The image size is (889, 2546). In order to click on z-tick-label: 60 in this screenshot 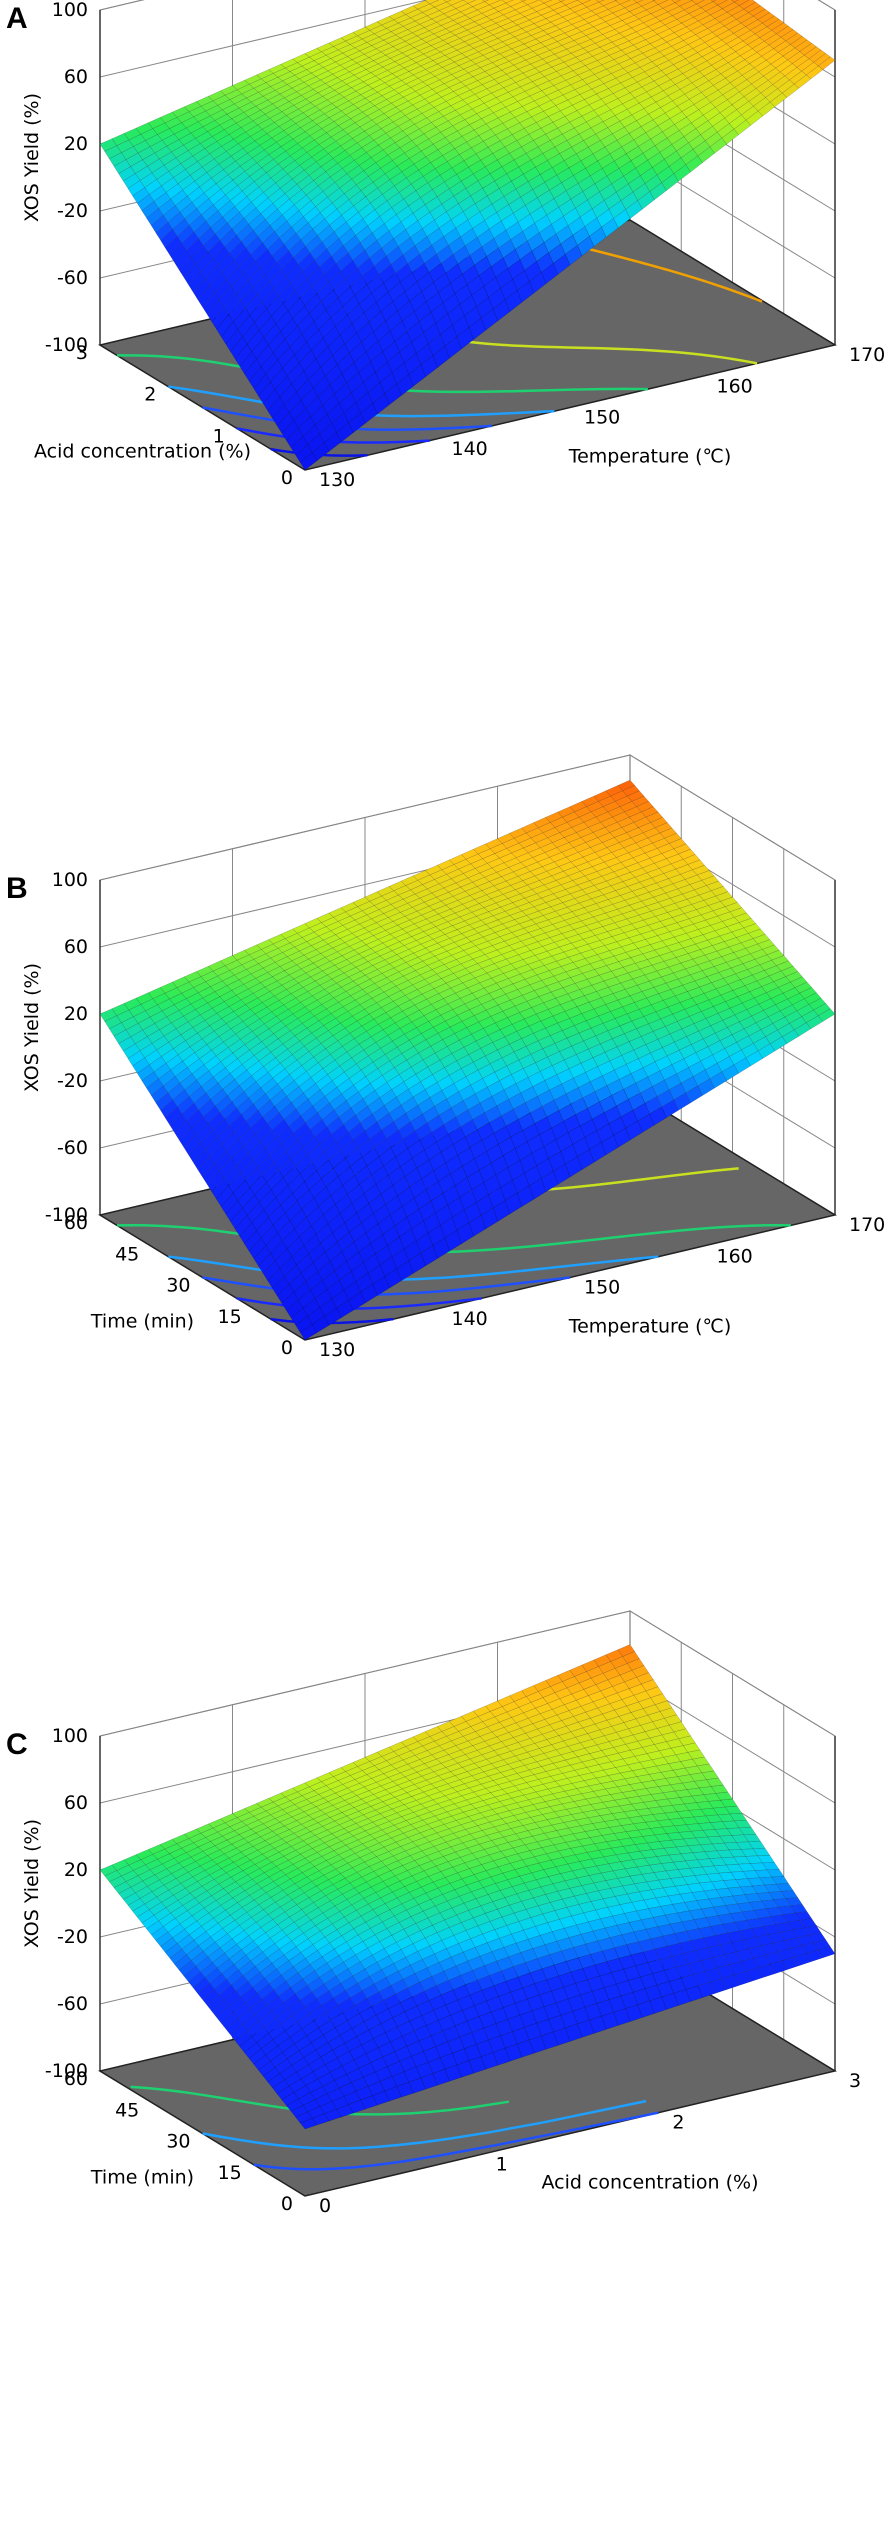, I will do `click(76, 947)`.